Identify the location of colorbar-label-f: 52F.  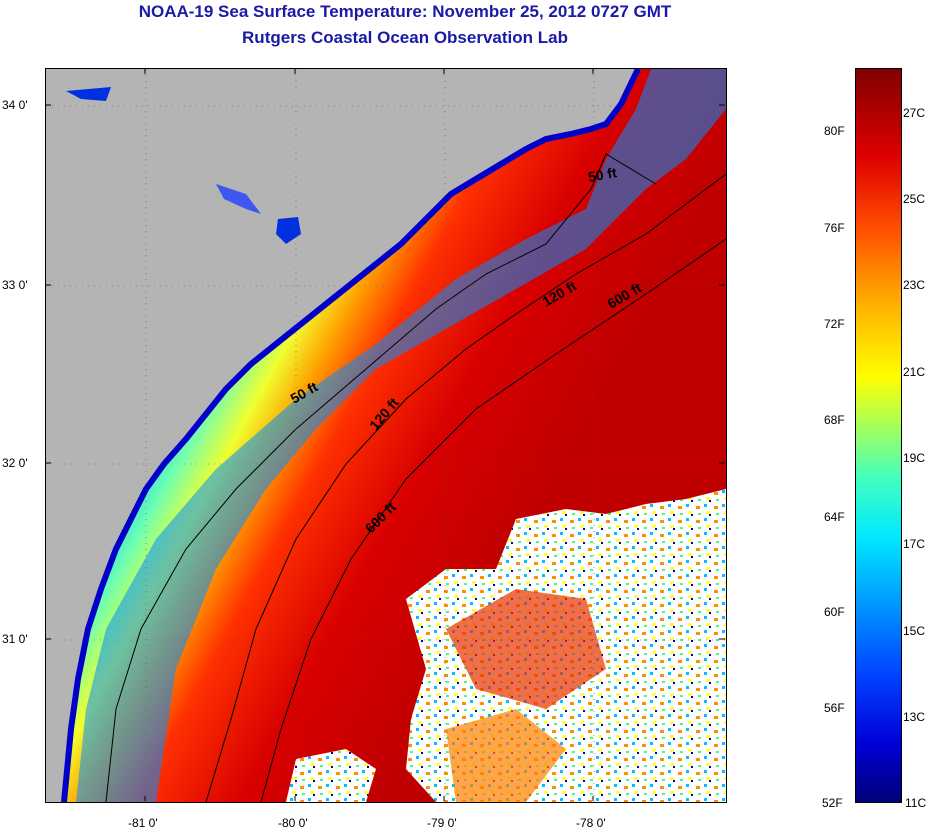
(832, 803).